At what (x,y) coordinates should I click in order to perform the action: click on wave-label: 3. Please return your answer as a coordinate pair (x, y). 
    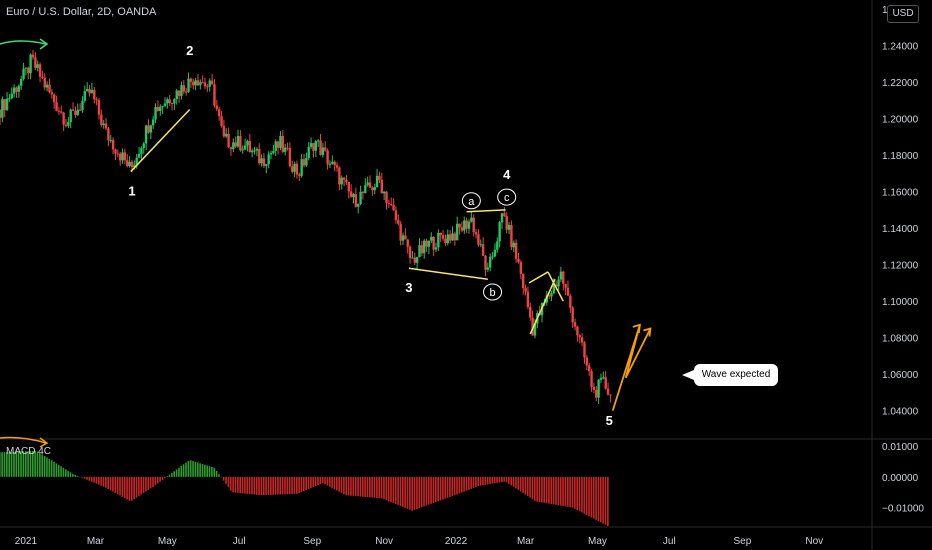
    Looking at the image, I should click on (408, 287).